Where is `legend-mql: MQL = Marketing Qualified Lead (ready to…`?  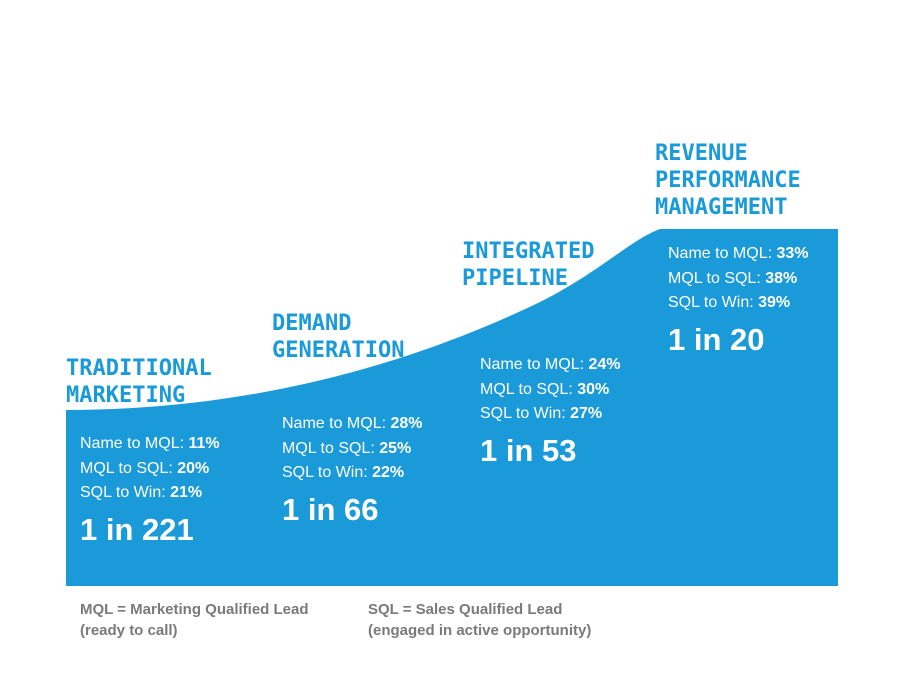
legend-mql: MQL = Marketing Qualified Lead (ready to… is located at coordinates (194, 620).